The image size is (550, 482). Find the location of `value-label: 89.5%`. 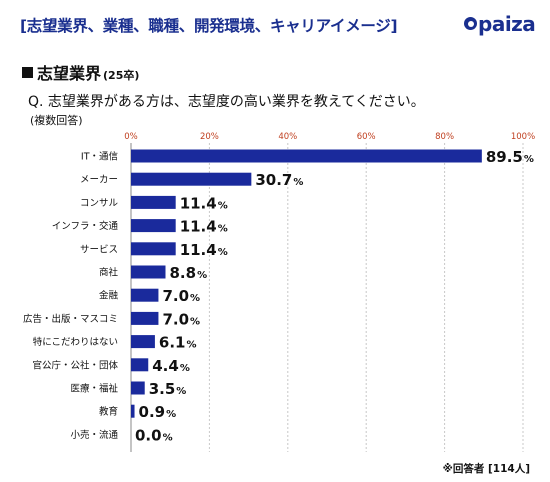

value-label: 89.5% is located at coordinates (510, 157).